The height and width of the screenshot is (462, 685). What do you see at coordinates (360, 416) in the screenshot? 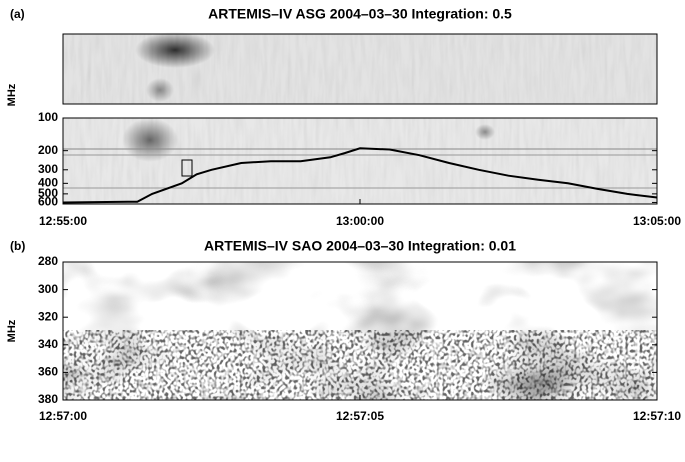
I see `x-tick-label: 12:57:05` at bounding box center [360, 416].